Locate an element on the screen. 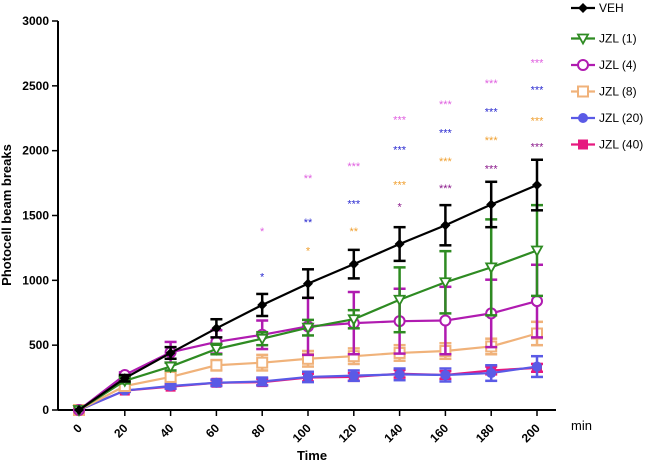  y-tick-label: 1000 is located at coordinates (35, 280).